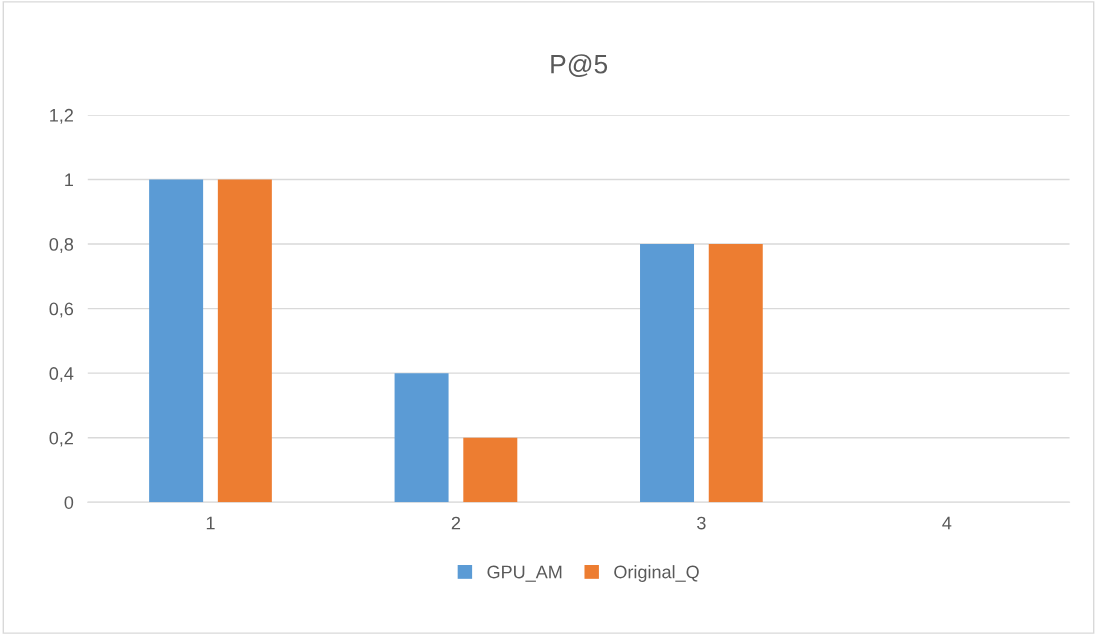 The image size is (1097, 635). What do you see at coordinates (210, 523) in the screenshot?
I see `x-tick-label: 1` at bounding box center [210, 523].